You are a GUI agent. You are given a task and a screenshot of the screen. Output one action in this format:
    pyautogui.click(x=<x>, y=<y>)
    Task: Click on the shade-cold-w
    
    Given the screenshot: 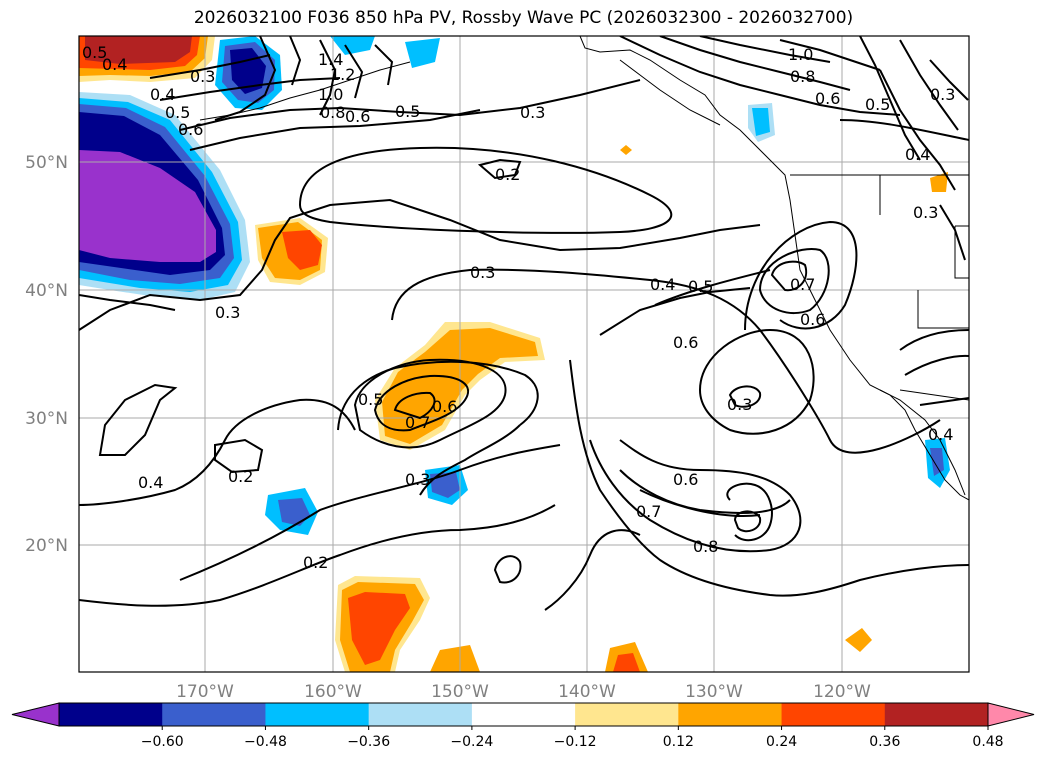 What is the action you would take?
    pyautogui.click(x=147, y=206)
    